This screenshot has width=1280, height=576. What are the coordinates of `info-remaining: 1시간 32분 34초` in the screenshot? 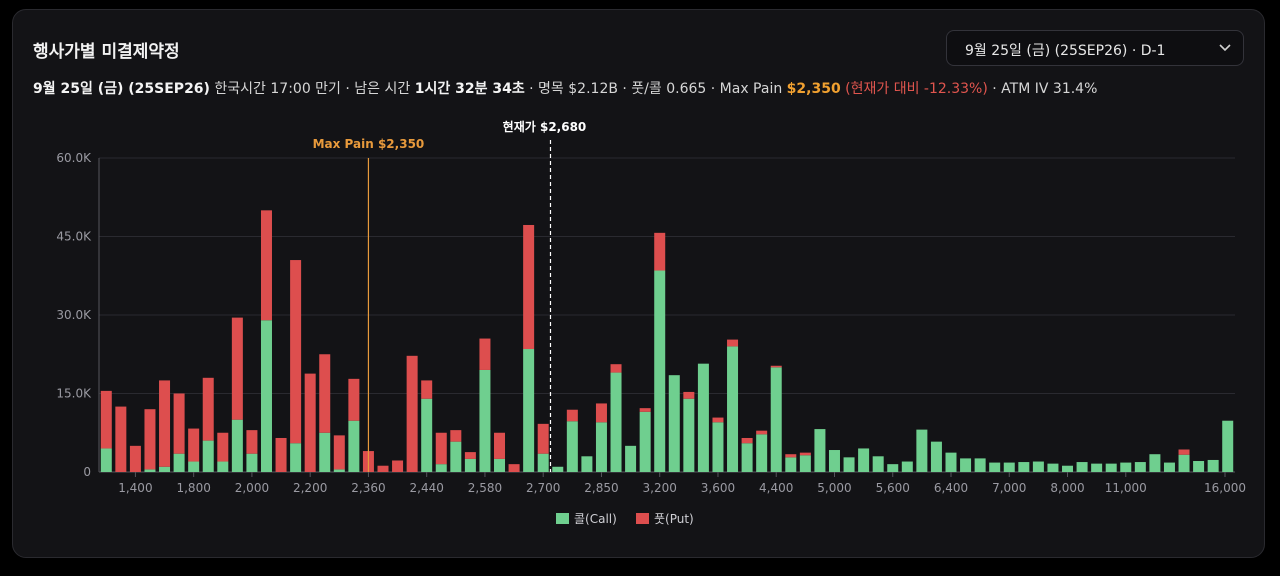 It's located at (469, 89).